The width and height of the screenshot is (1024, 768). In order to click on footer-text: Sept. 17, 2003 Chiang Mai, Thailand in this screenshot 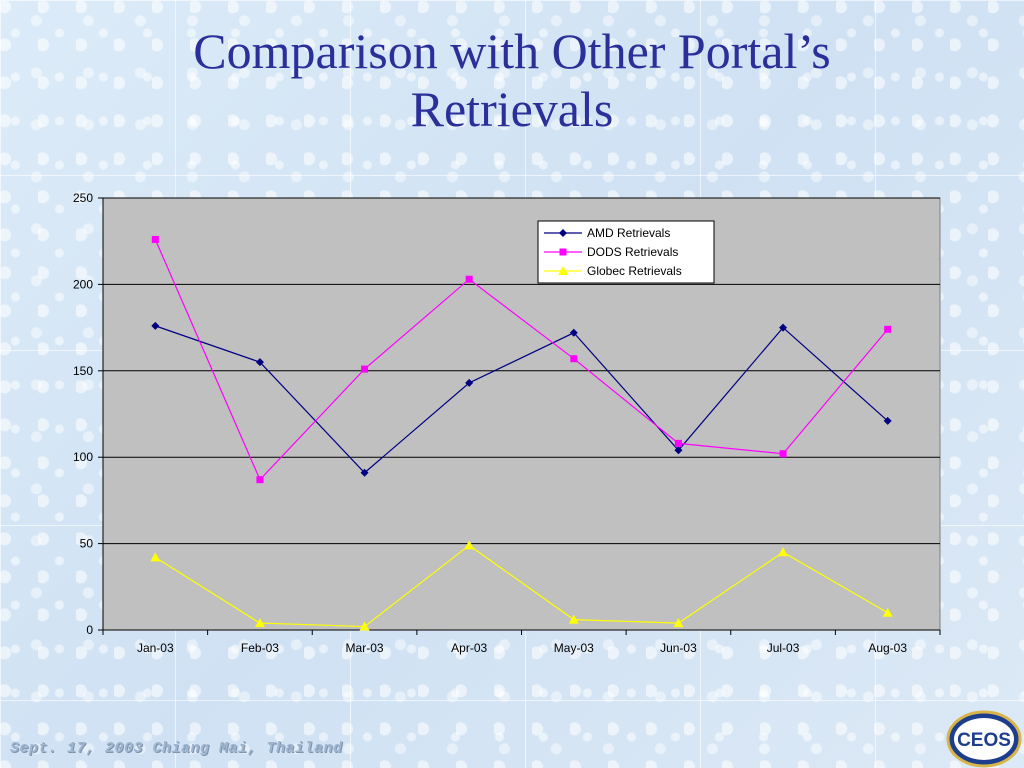, I will do `click(176, 748)`.